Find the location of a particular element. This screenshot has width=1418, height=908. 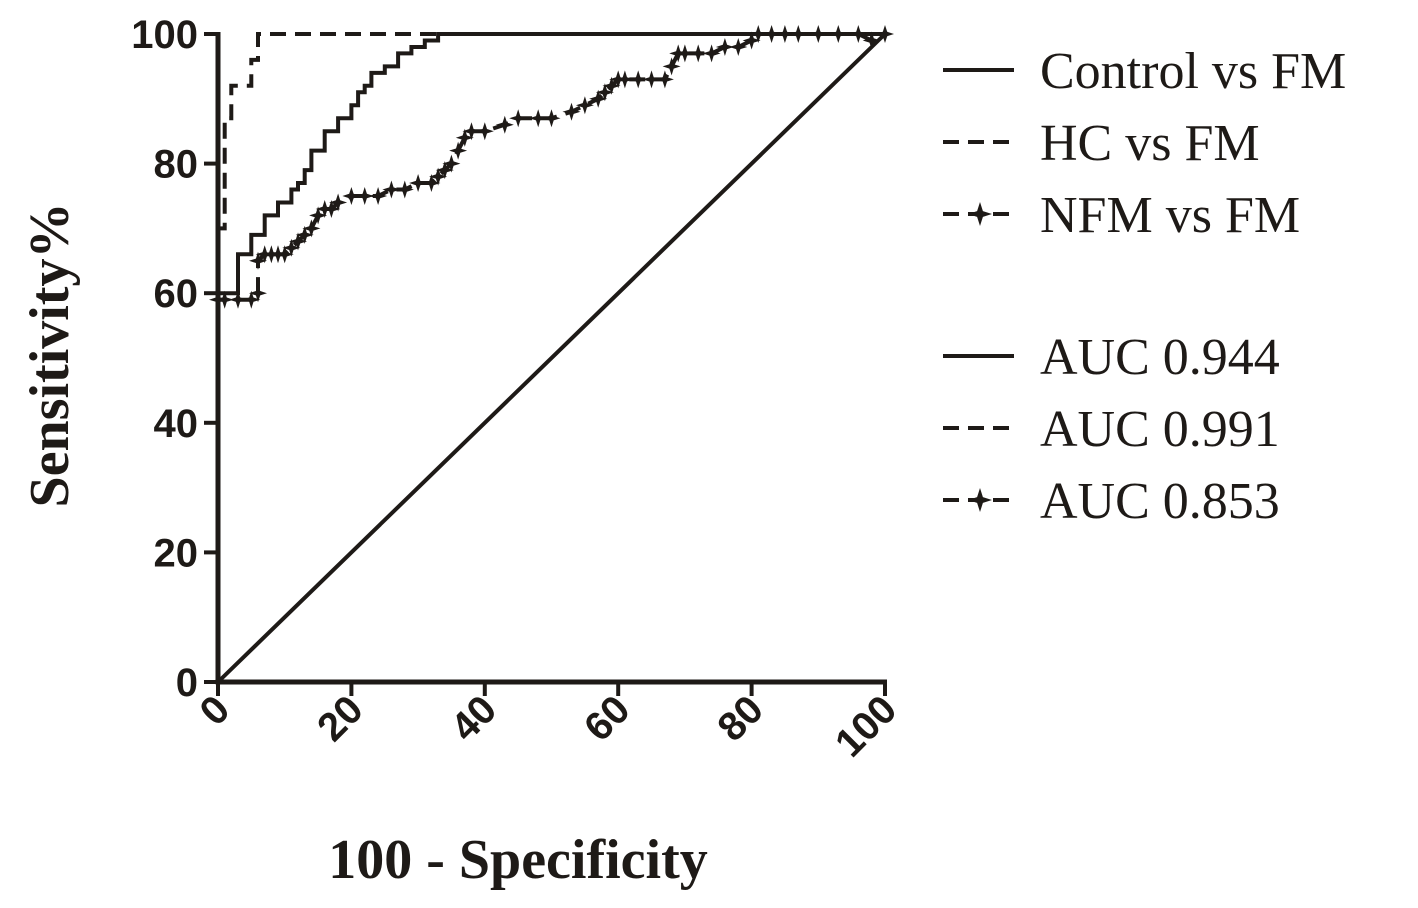

x-tick-label: 0 is located at coordinates (215, 710).